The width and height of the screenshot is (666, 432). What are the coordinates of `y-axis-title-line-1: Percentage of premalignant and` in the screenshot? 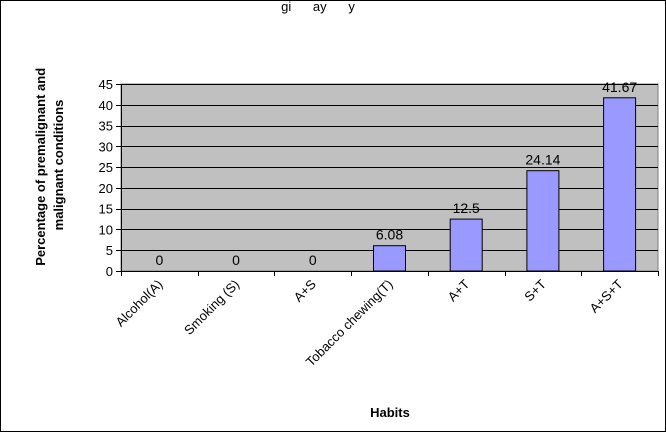 It's located at (40, 167).